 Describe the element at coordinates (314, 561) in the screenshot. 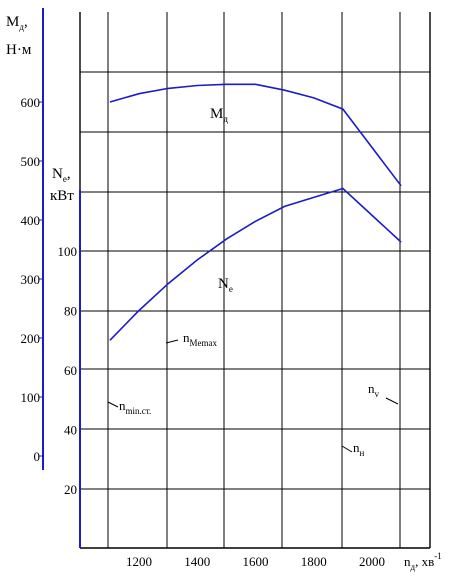

I see `x-tick-label-3: 1800` at that location.